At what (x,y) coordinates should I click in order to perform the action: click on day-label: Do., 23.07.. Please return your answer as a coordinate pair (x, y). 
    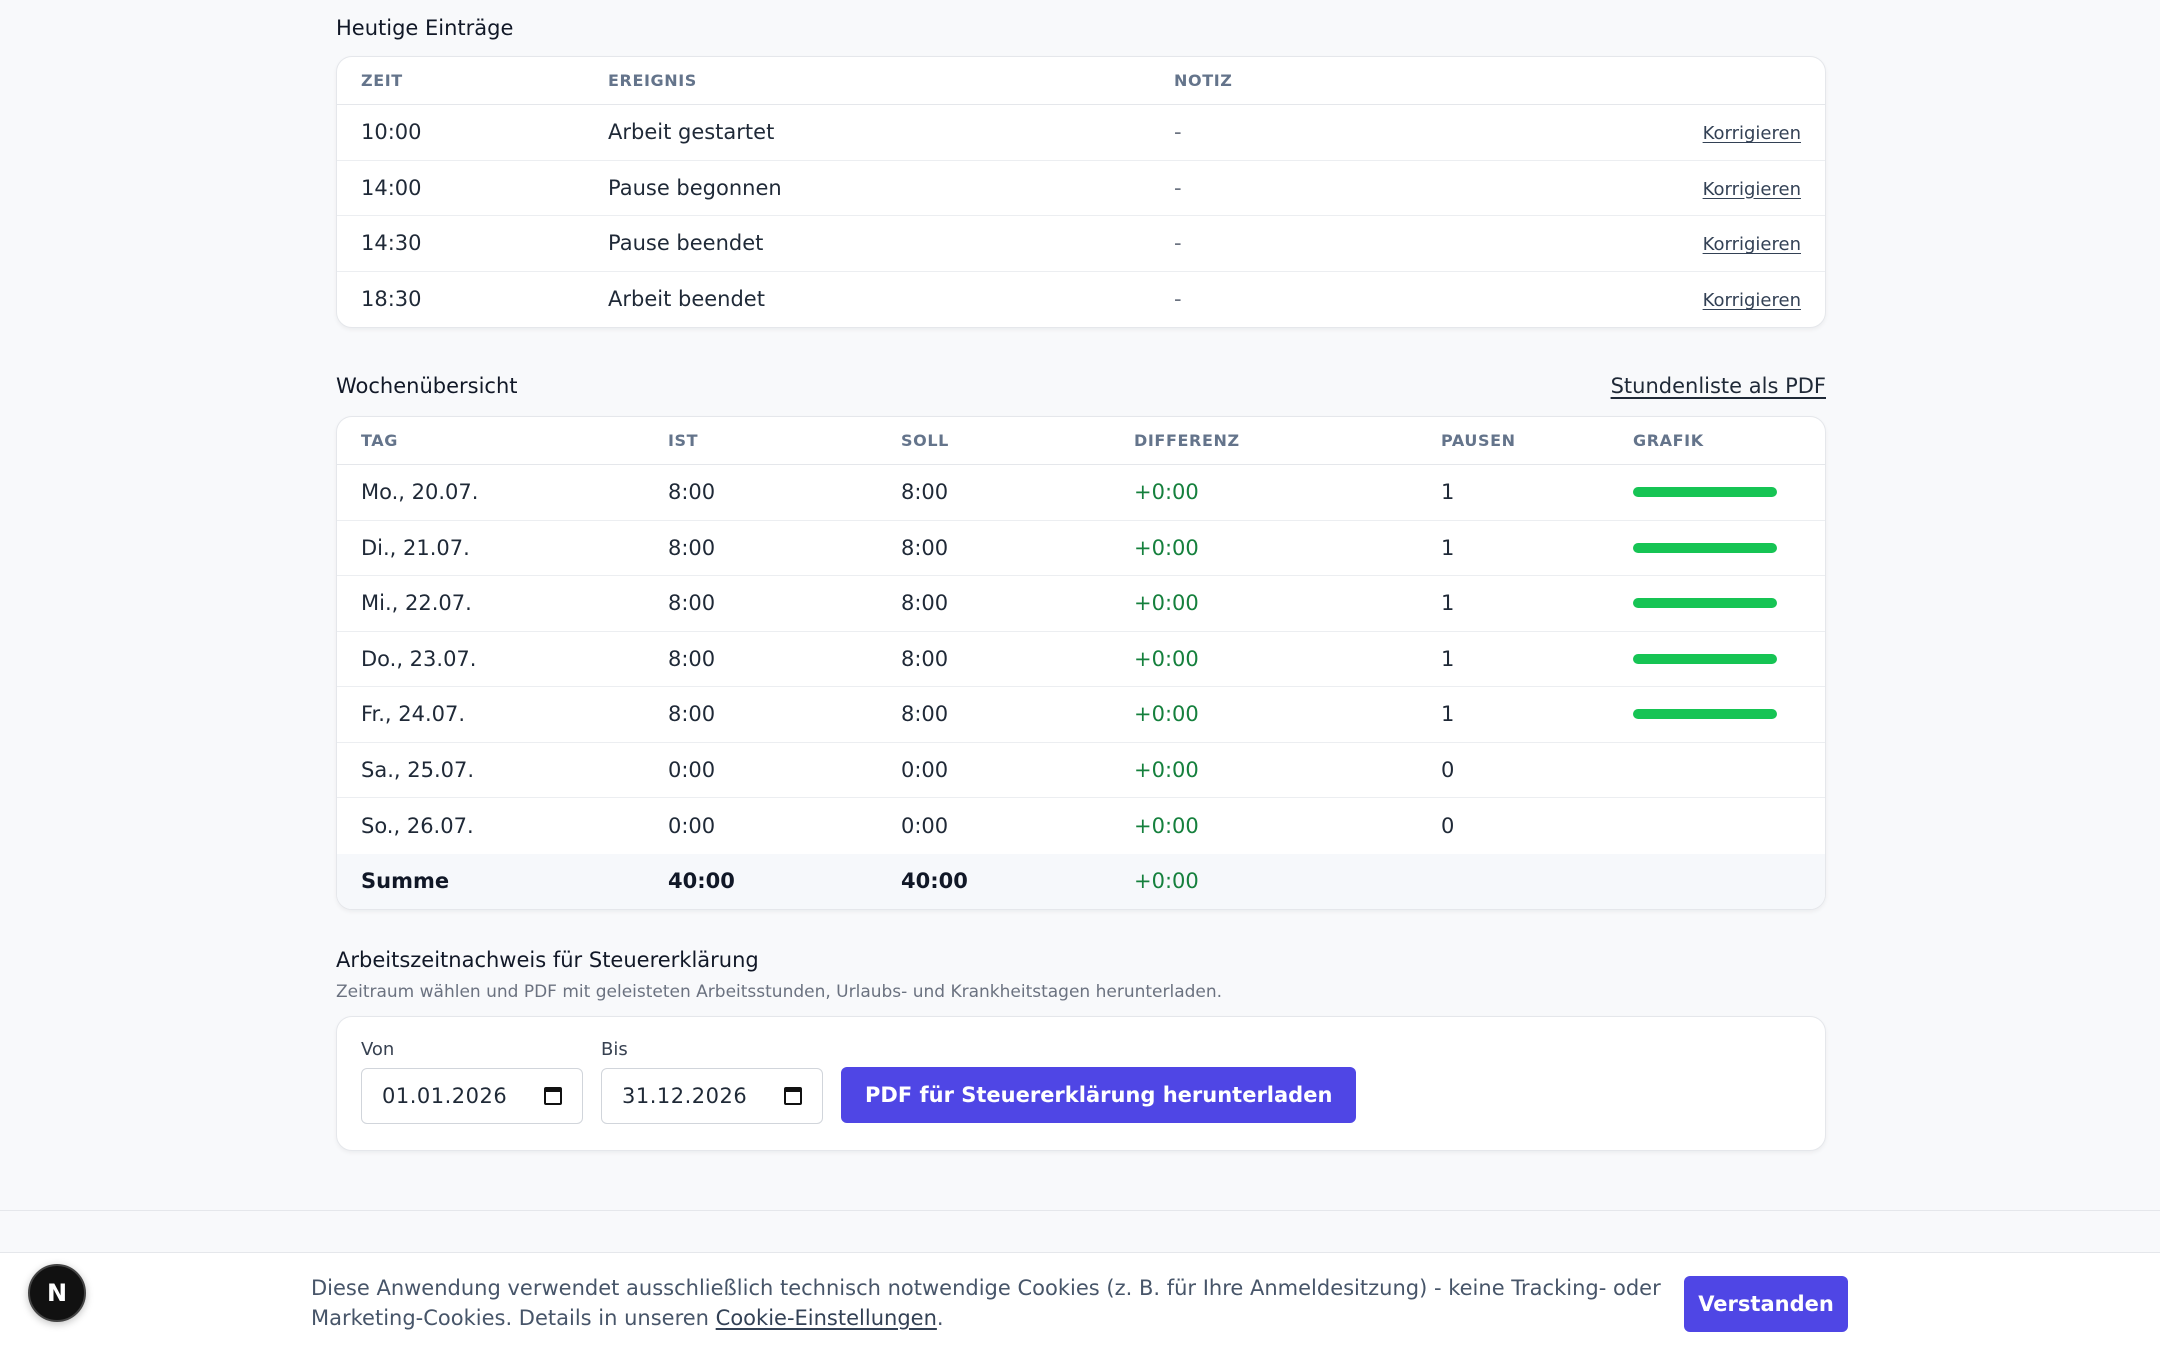
    Looking at the image, I should click on (419, 658).